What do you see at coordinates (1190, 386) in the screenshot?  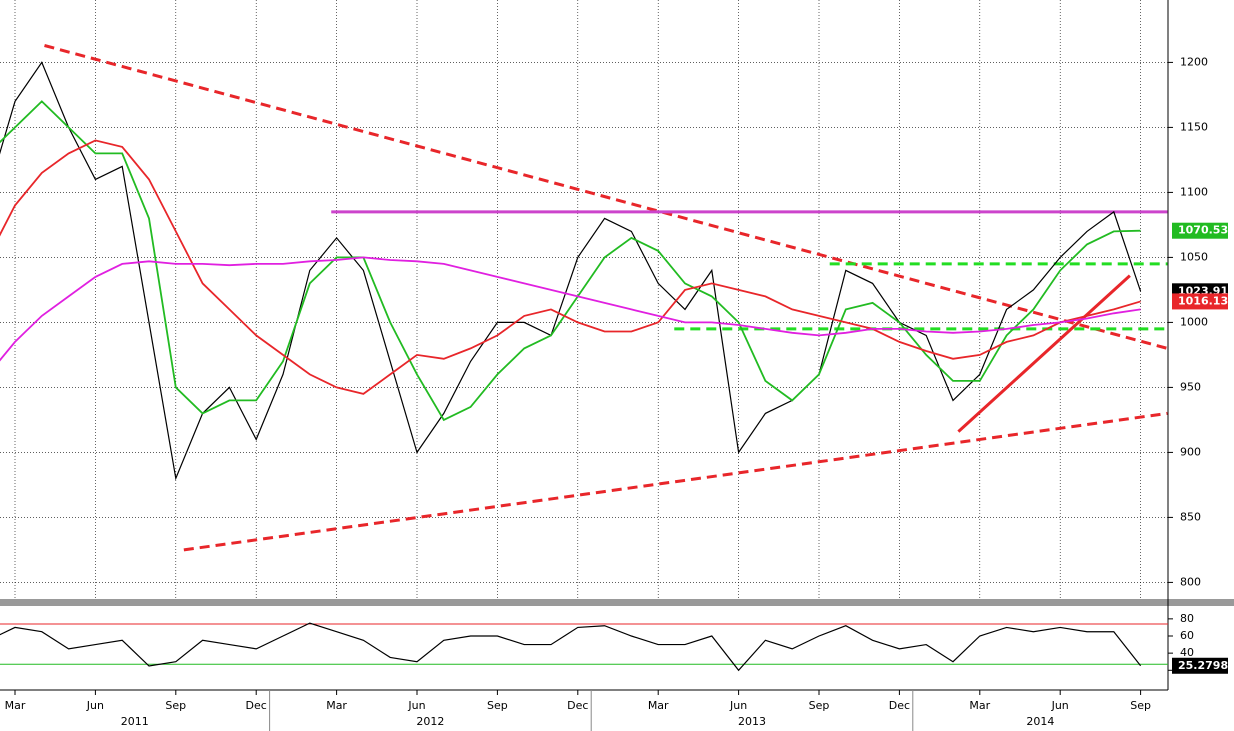 I see `y-tick-label: 950` at bounding box center [1190, 386].